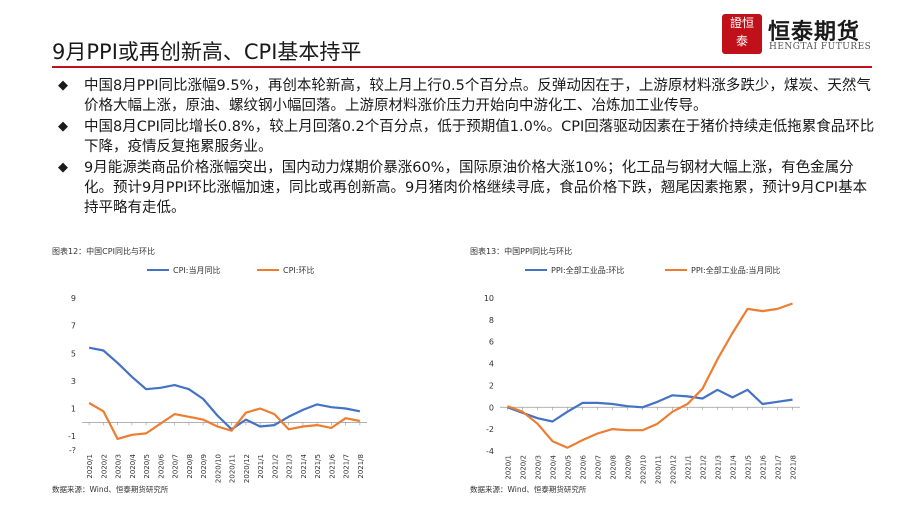 The width and height of the screenshot is (900, 506). What do you see at coordinates (490, 451) in the screenshot?
I see `y-tick-label: -4` at bounding box center [490, 451].